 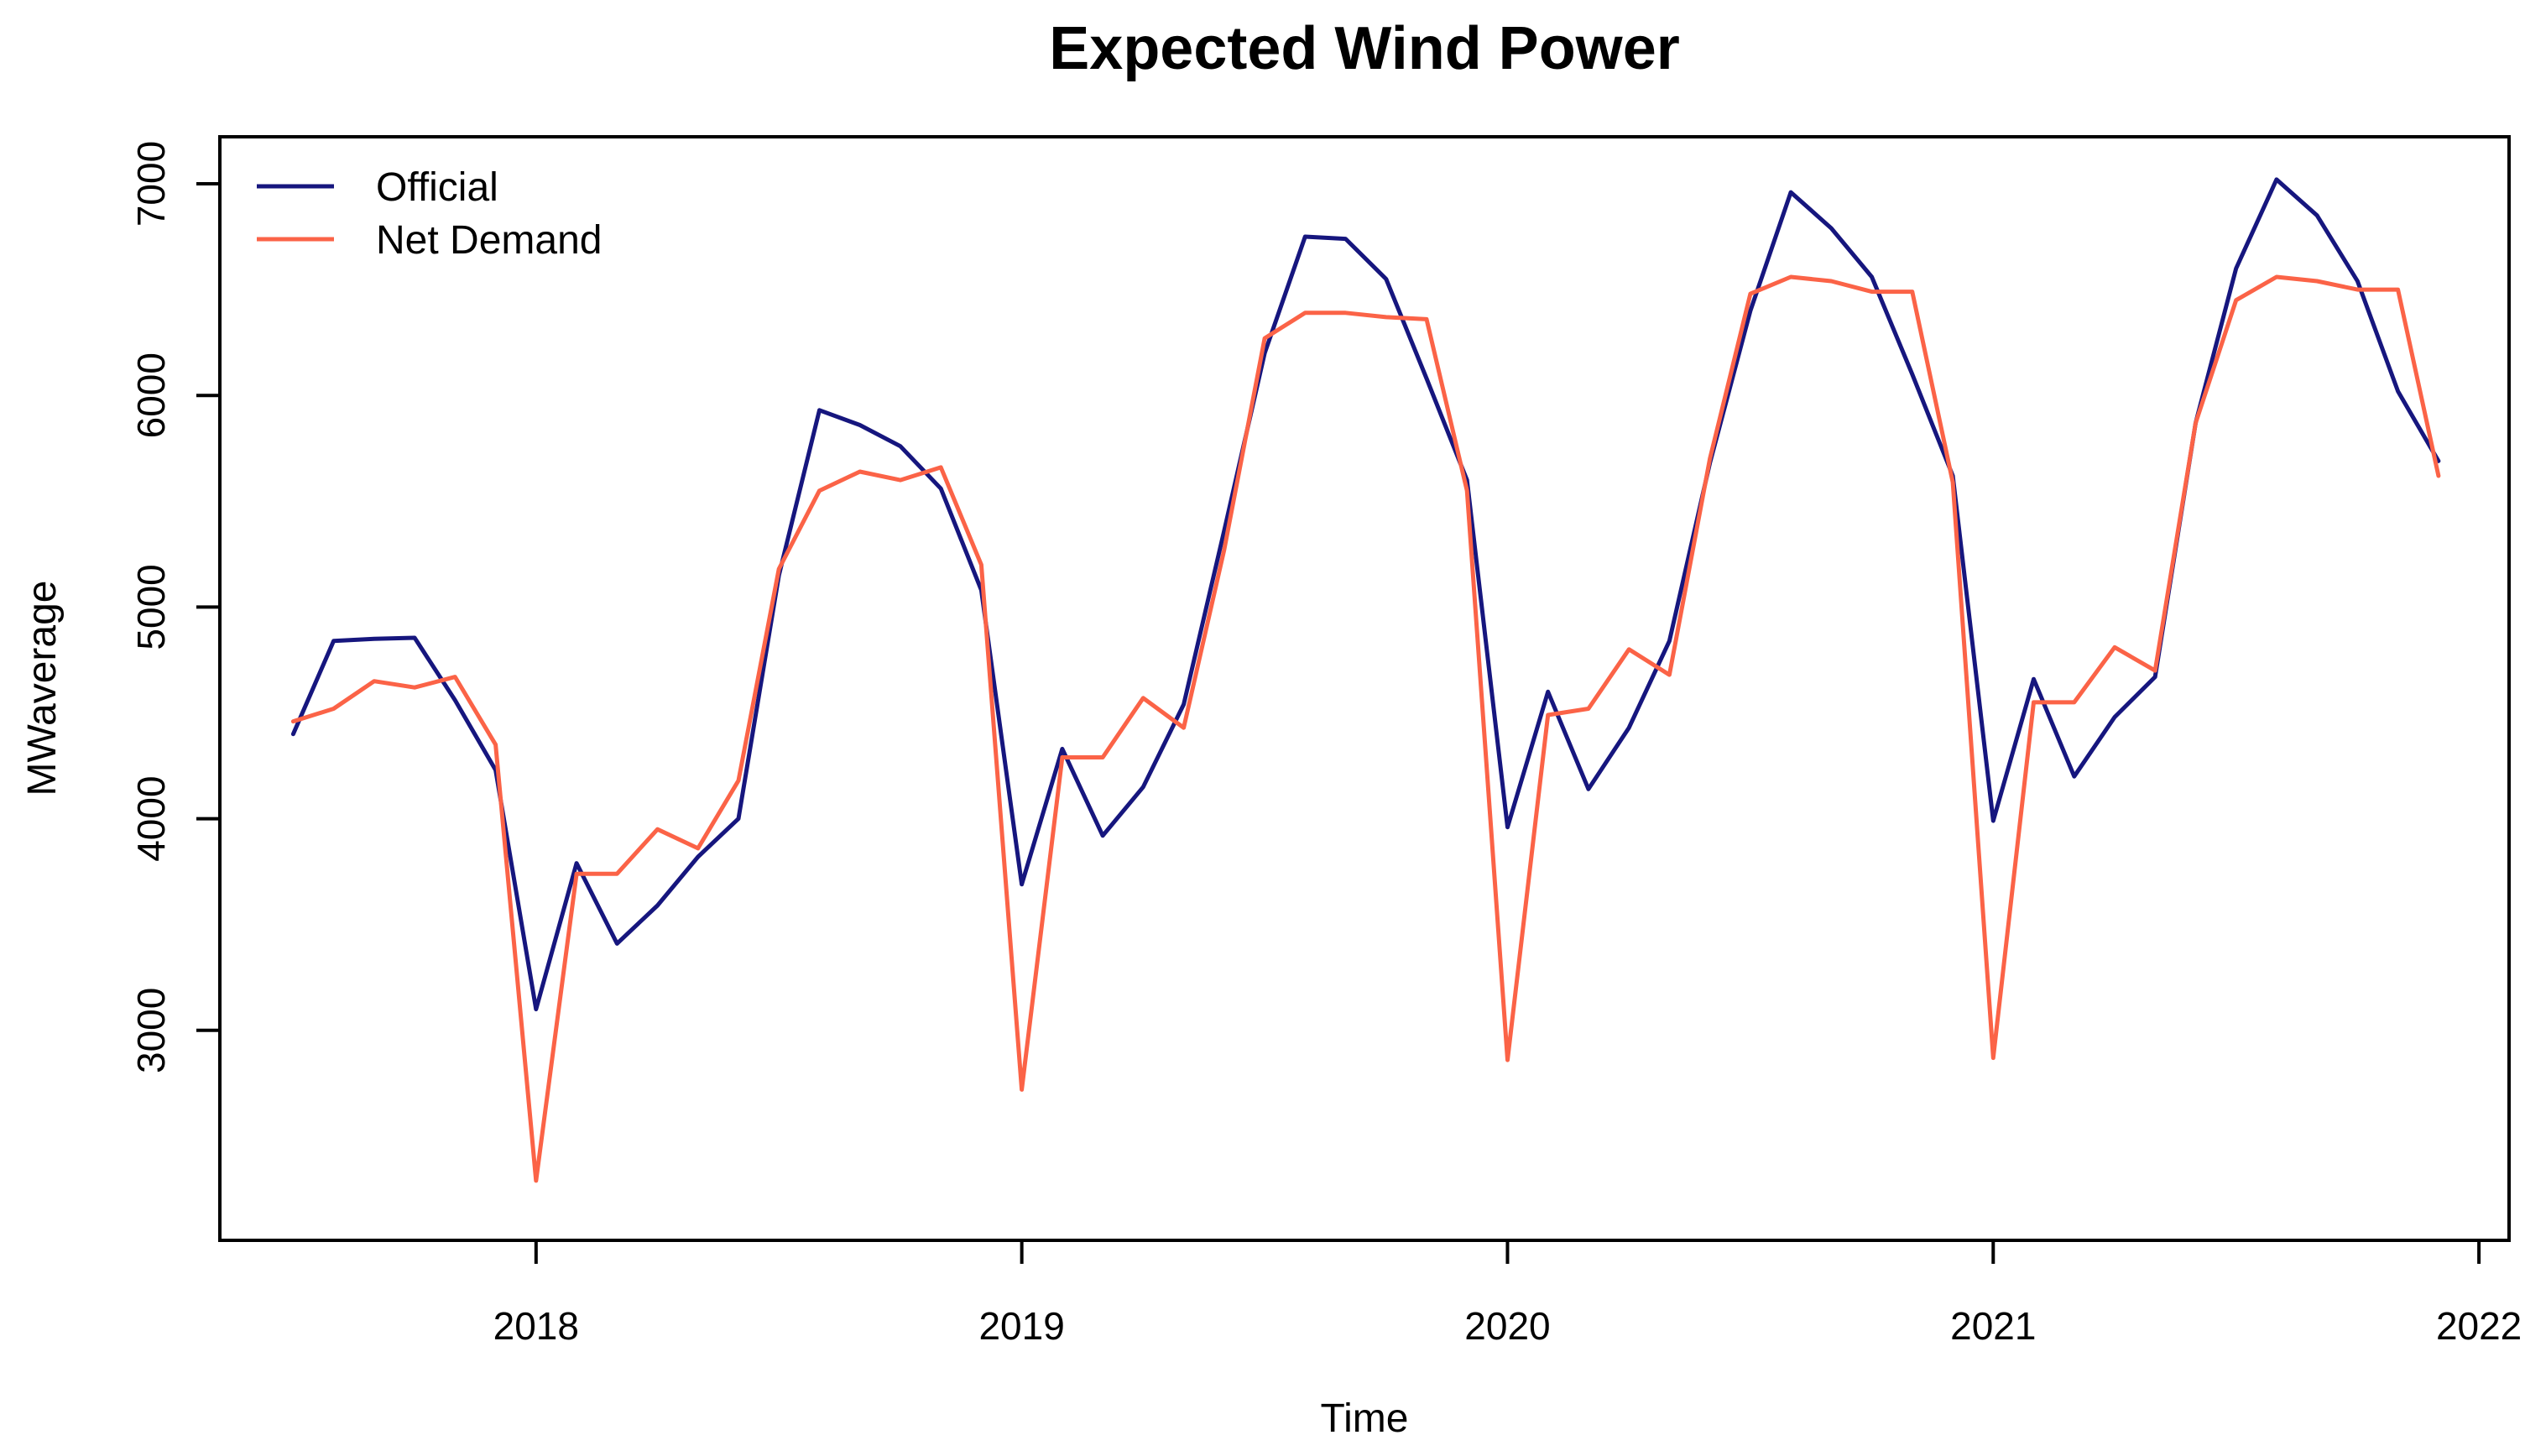 I want to click on x-tick-label: 2019, so click(x=1021, y=1326).